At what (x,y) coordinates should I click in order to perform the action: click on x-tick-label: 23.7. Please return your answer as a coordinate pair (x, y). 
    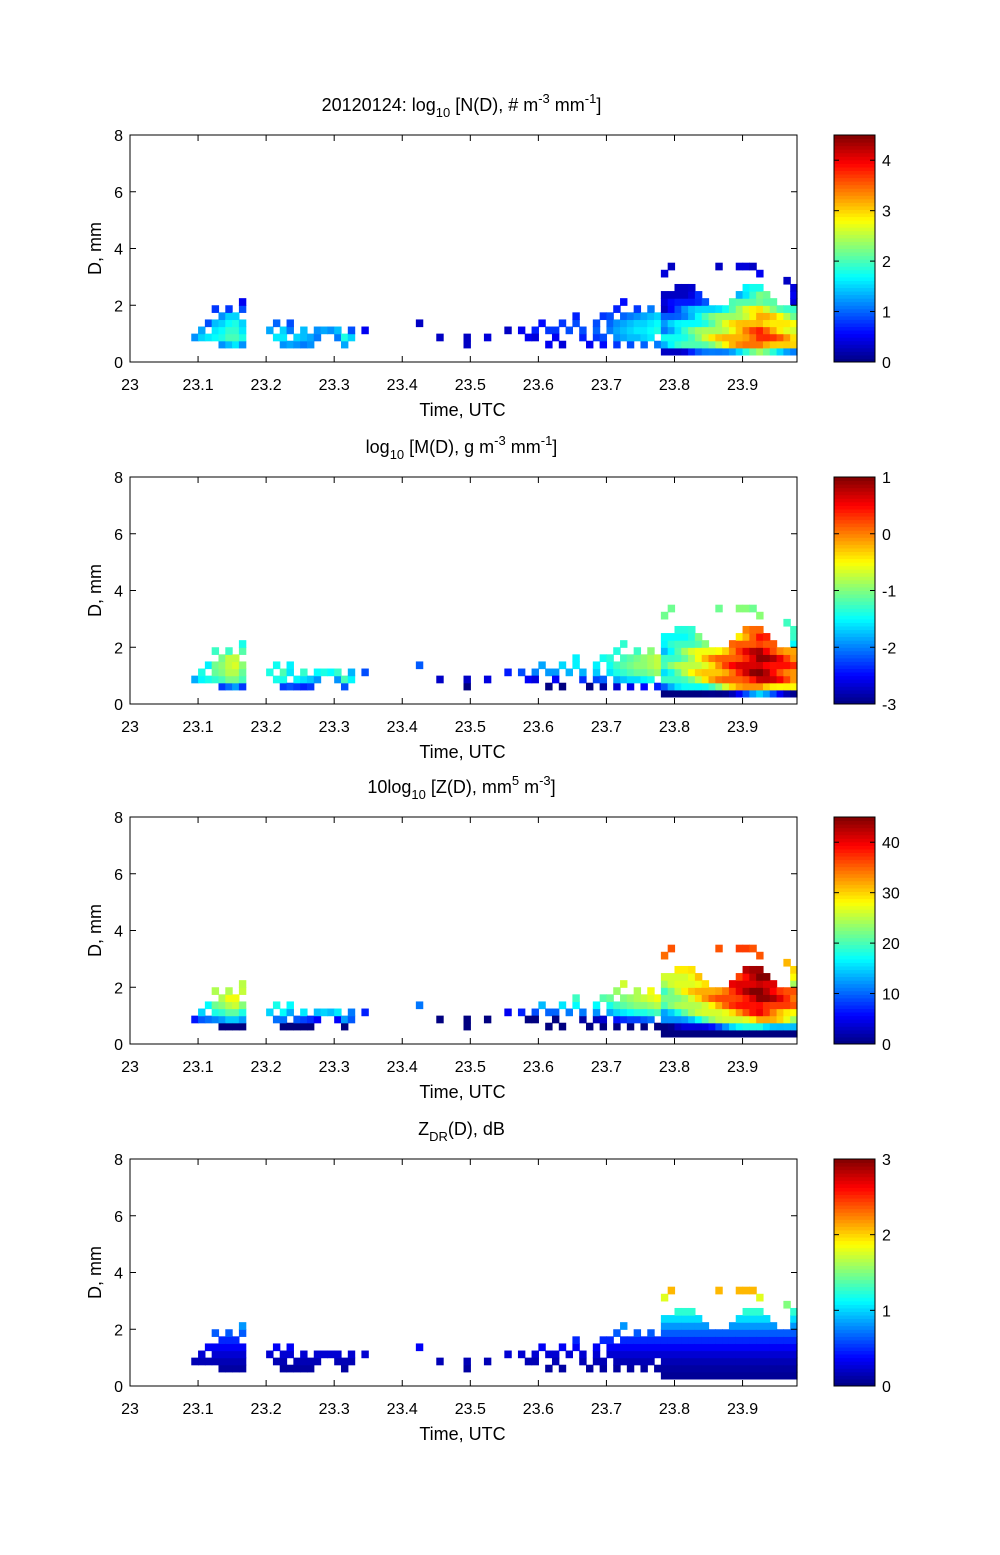
    Looking at the image, I should click on (606, 1067).